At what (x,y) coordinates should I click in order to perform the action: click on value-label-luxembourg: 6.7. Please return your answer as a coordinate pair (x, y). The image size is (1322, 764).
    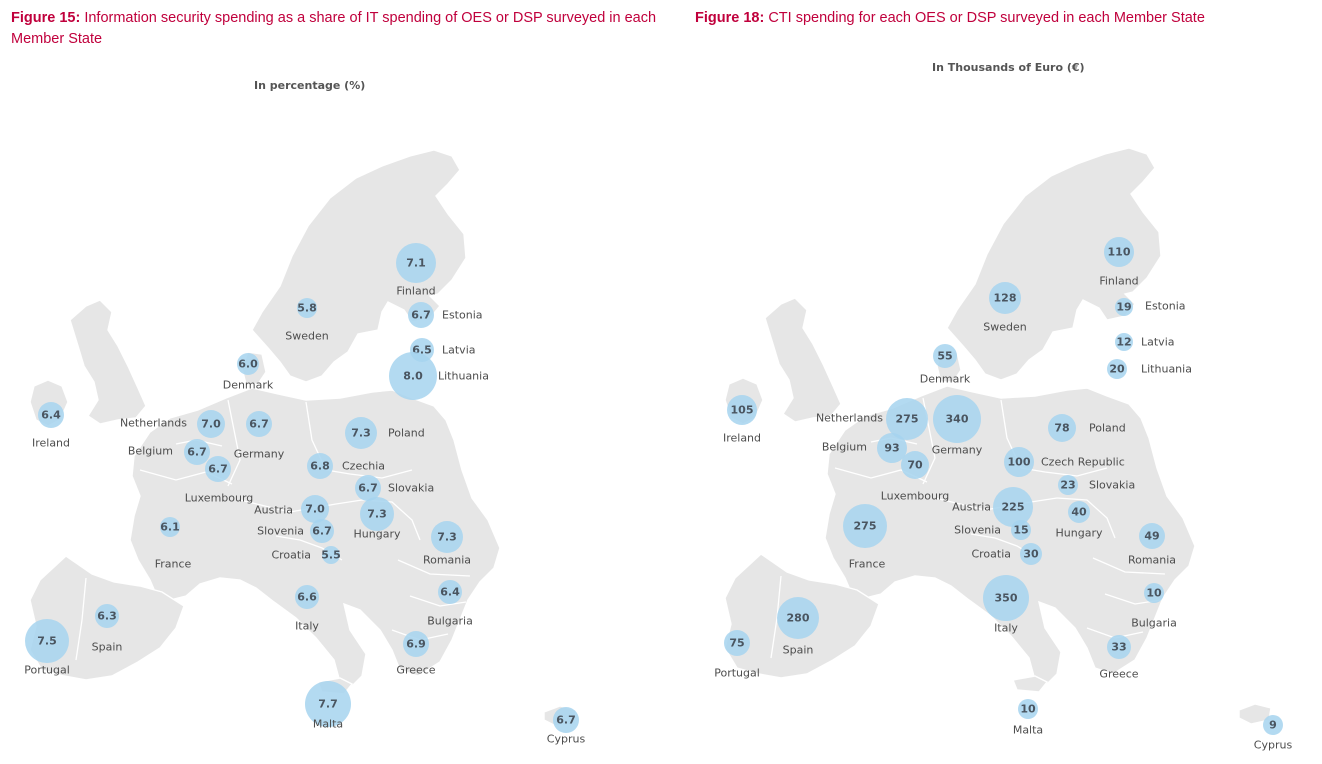
    Looking at the image, I should click on (218, 469).